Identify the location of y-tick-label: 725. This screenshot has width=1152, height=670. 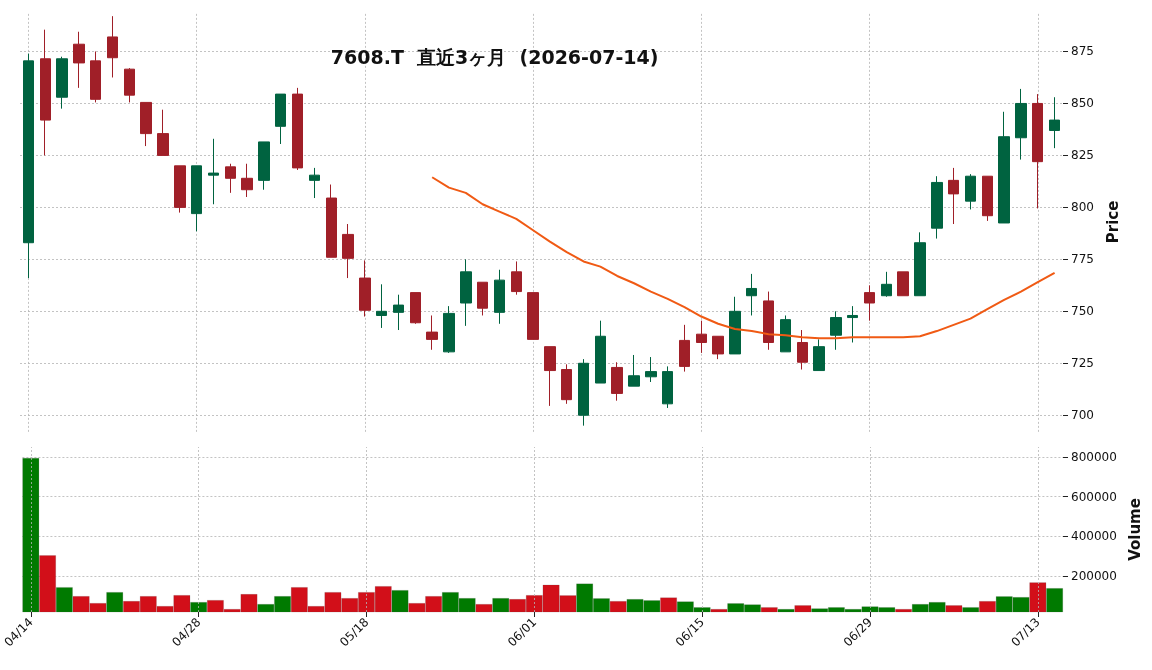
(1082, 363).